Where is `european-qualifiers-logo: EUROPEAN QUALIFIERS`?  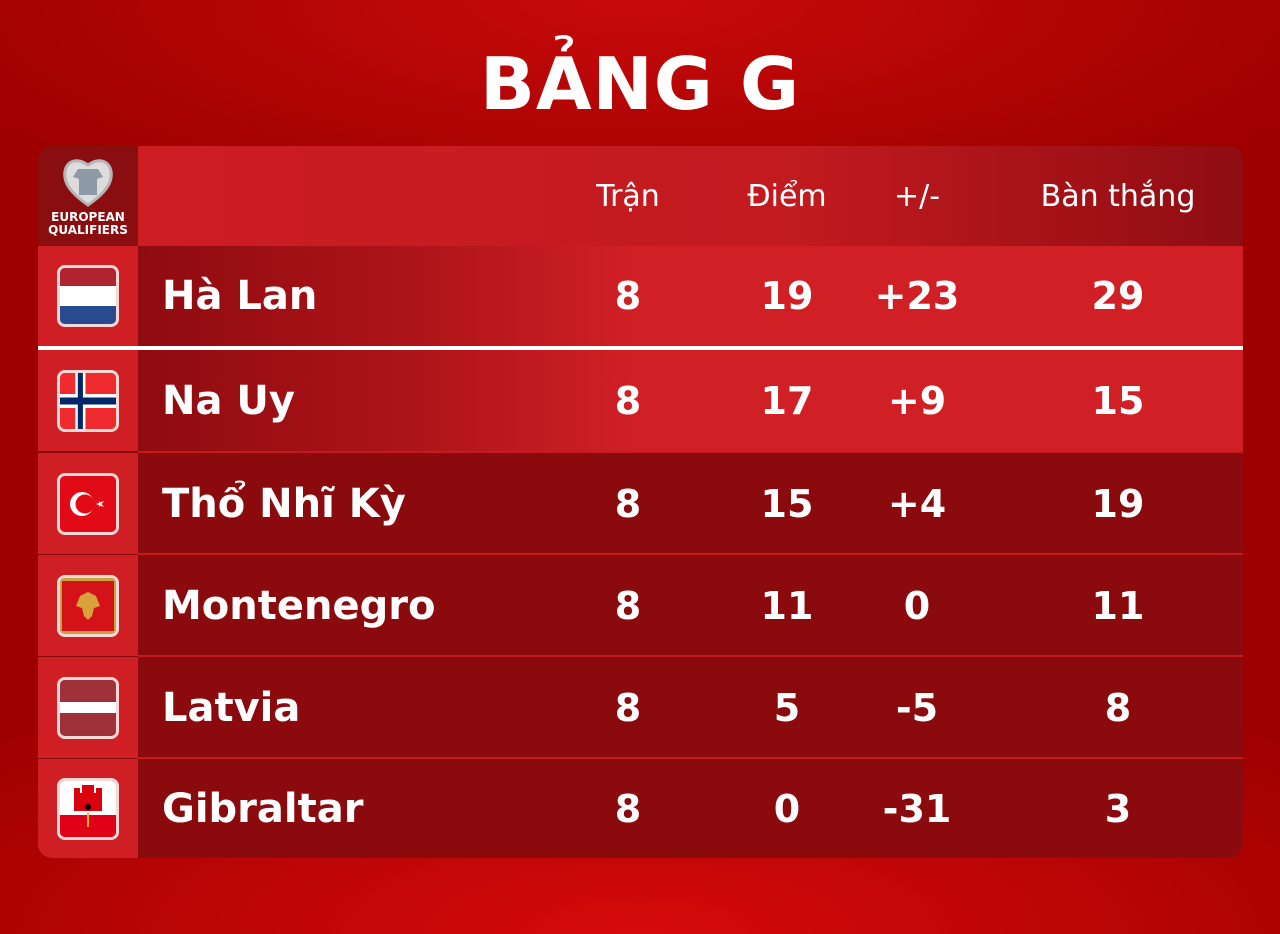 european-qualifiers-logo: EUROPEAN QUALIFIERS is located at coordinates (88, 196).